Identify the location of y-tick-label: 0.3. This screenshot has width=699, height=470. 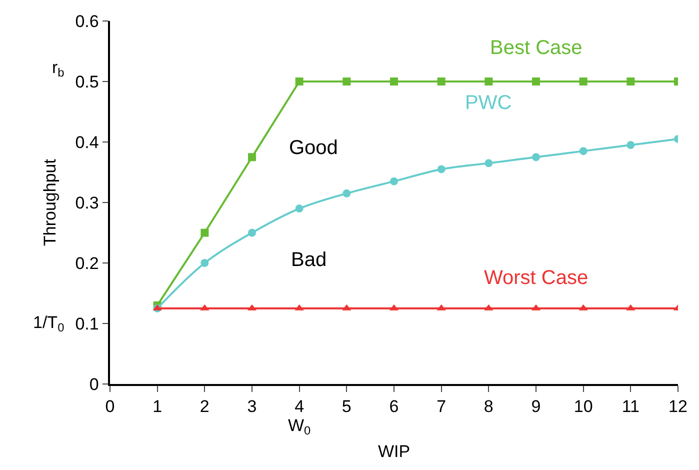
(87, 202).